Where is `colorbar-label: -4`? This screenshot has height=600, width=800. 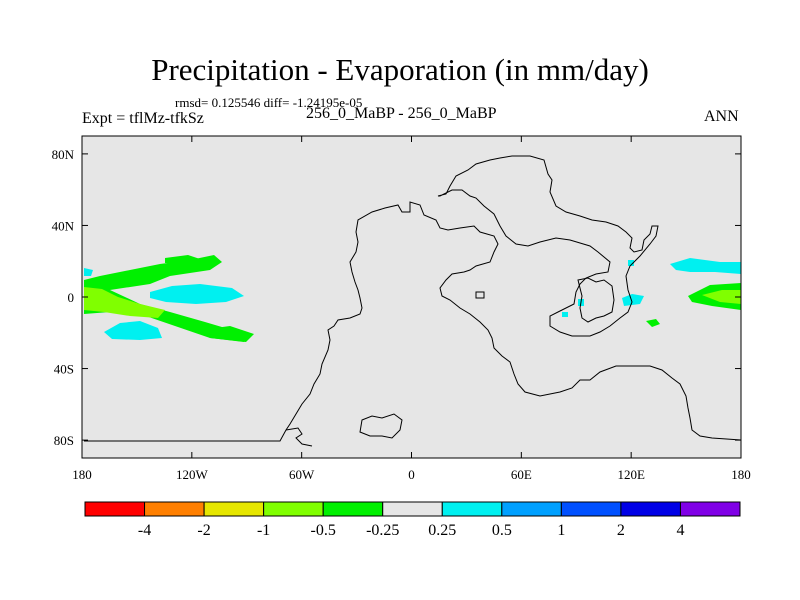
colorbar-label: -4 is located at coordinates (144, 530).